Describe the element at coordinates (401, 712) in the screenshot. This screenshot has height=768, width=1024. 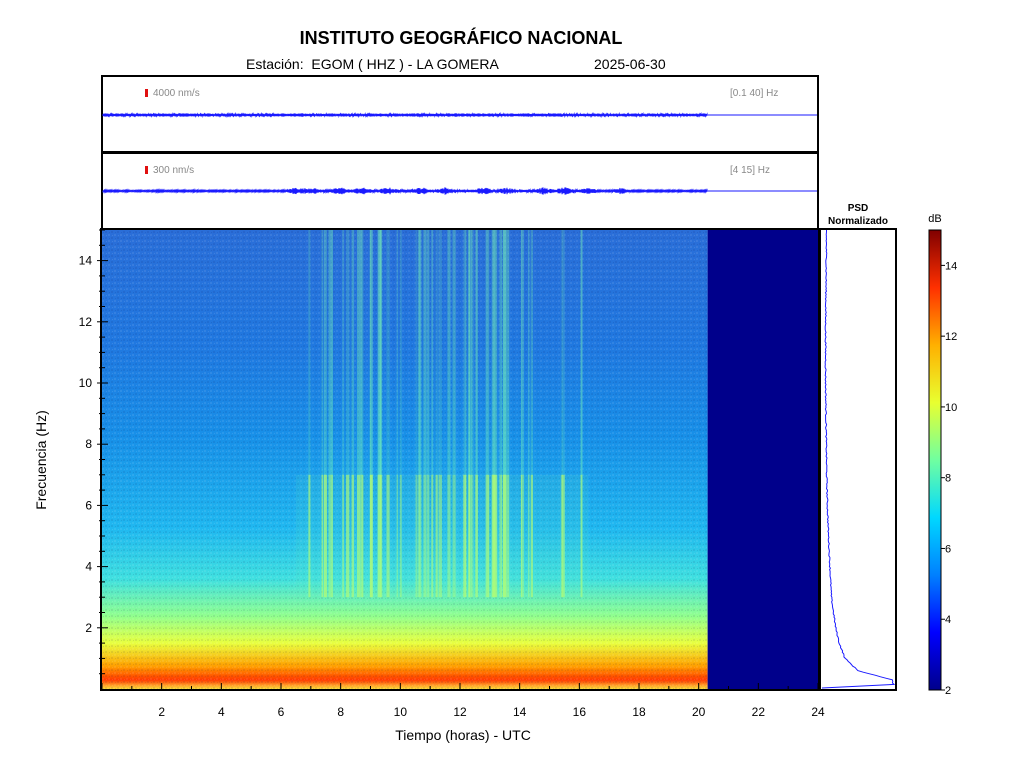
I see `x-tick-label: 10` at that location.